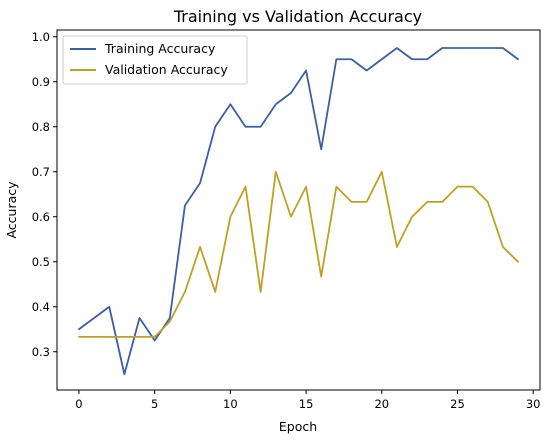 The image size is (550, 441). Describe the element at coordinates (230, 404) in the screenshot. I see `x-tick-label: 10` at that location.